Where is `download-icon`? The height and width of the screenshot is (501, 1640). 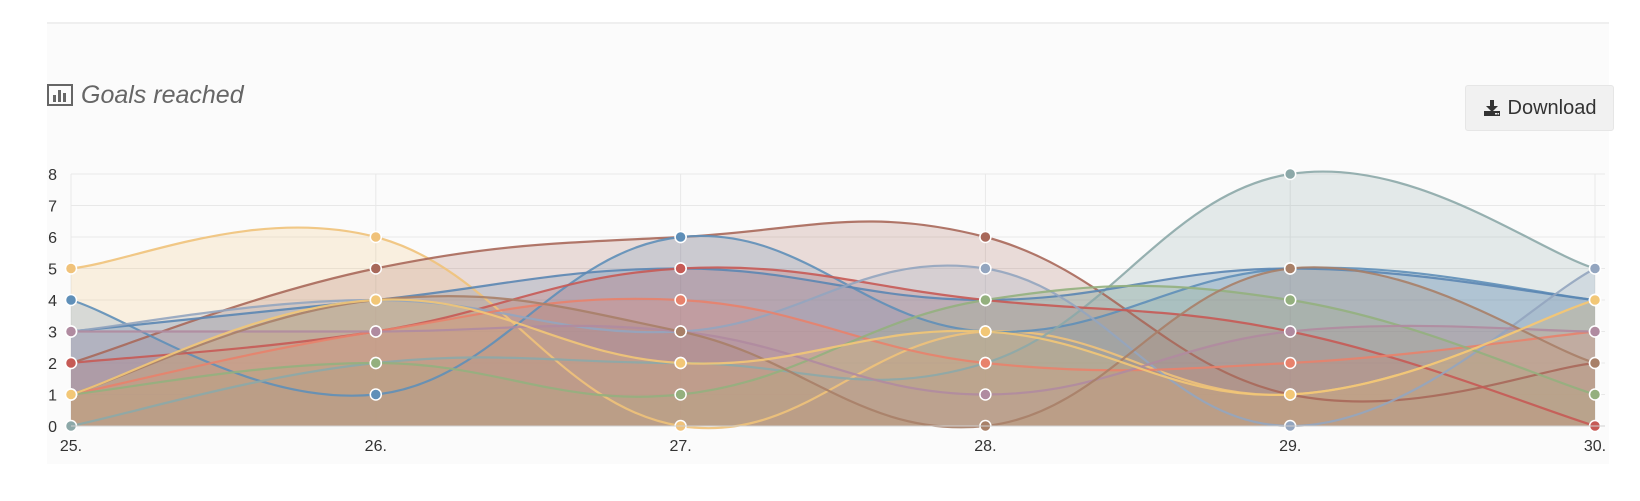 download-icon is located at coordinates (1491, 108).